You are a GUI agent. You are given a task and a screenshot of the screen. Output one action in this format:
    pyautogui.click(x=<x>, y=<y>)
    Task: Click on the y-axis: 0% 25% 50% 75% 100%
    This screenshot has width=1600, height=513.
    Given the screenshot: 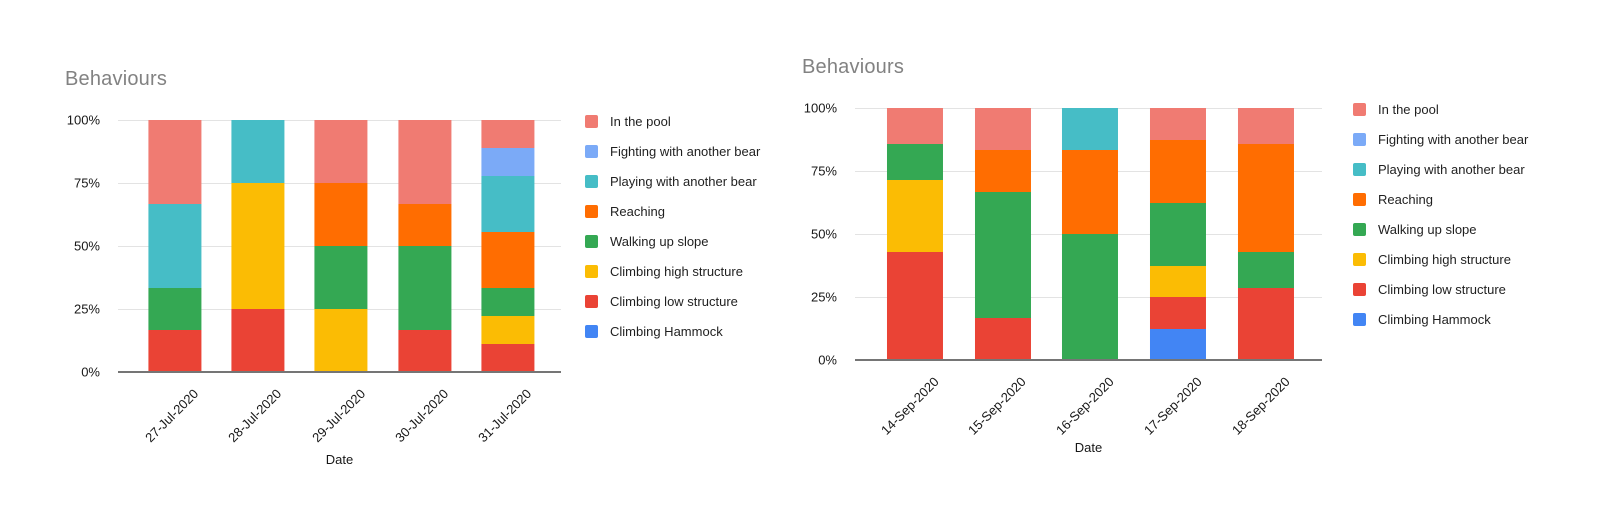 What is the action you would take?
    pyautogui.click(x=809, y=234)
    